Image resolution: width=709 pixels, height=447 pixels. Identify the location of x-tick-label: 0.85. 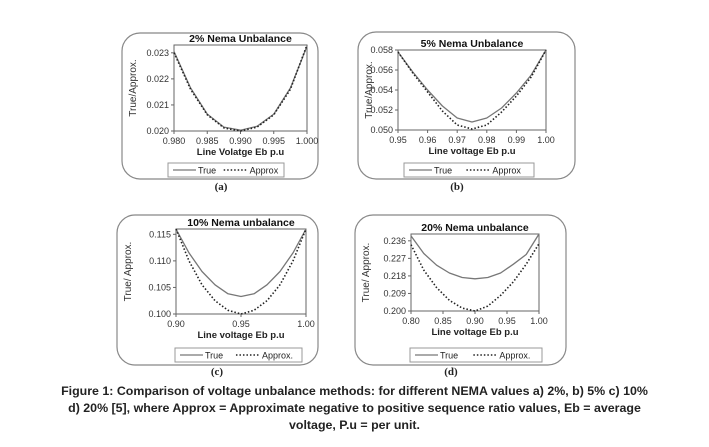
(443, 321).